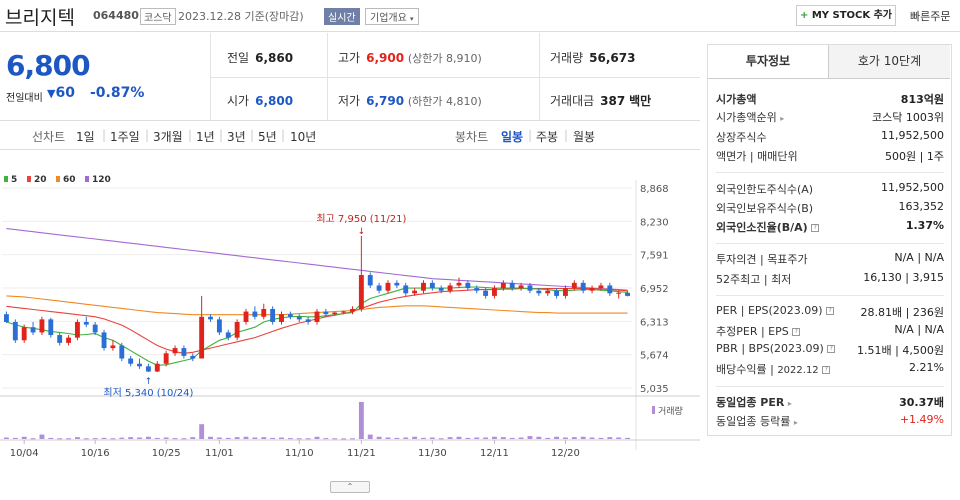 This screenshot has height=500, width=960. What do you see at coordinates (923, 350) in the screenshot?
I see `bps-value: 4,500원` at bounding box center [923, 350].